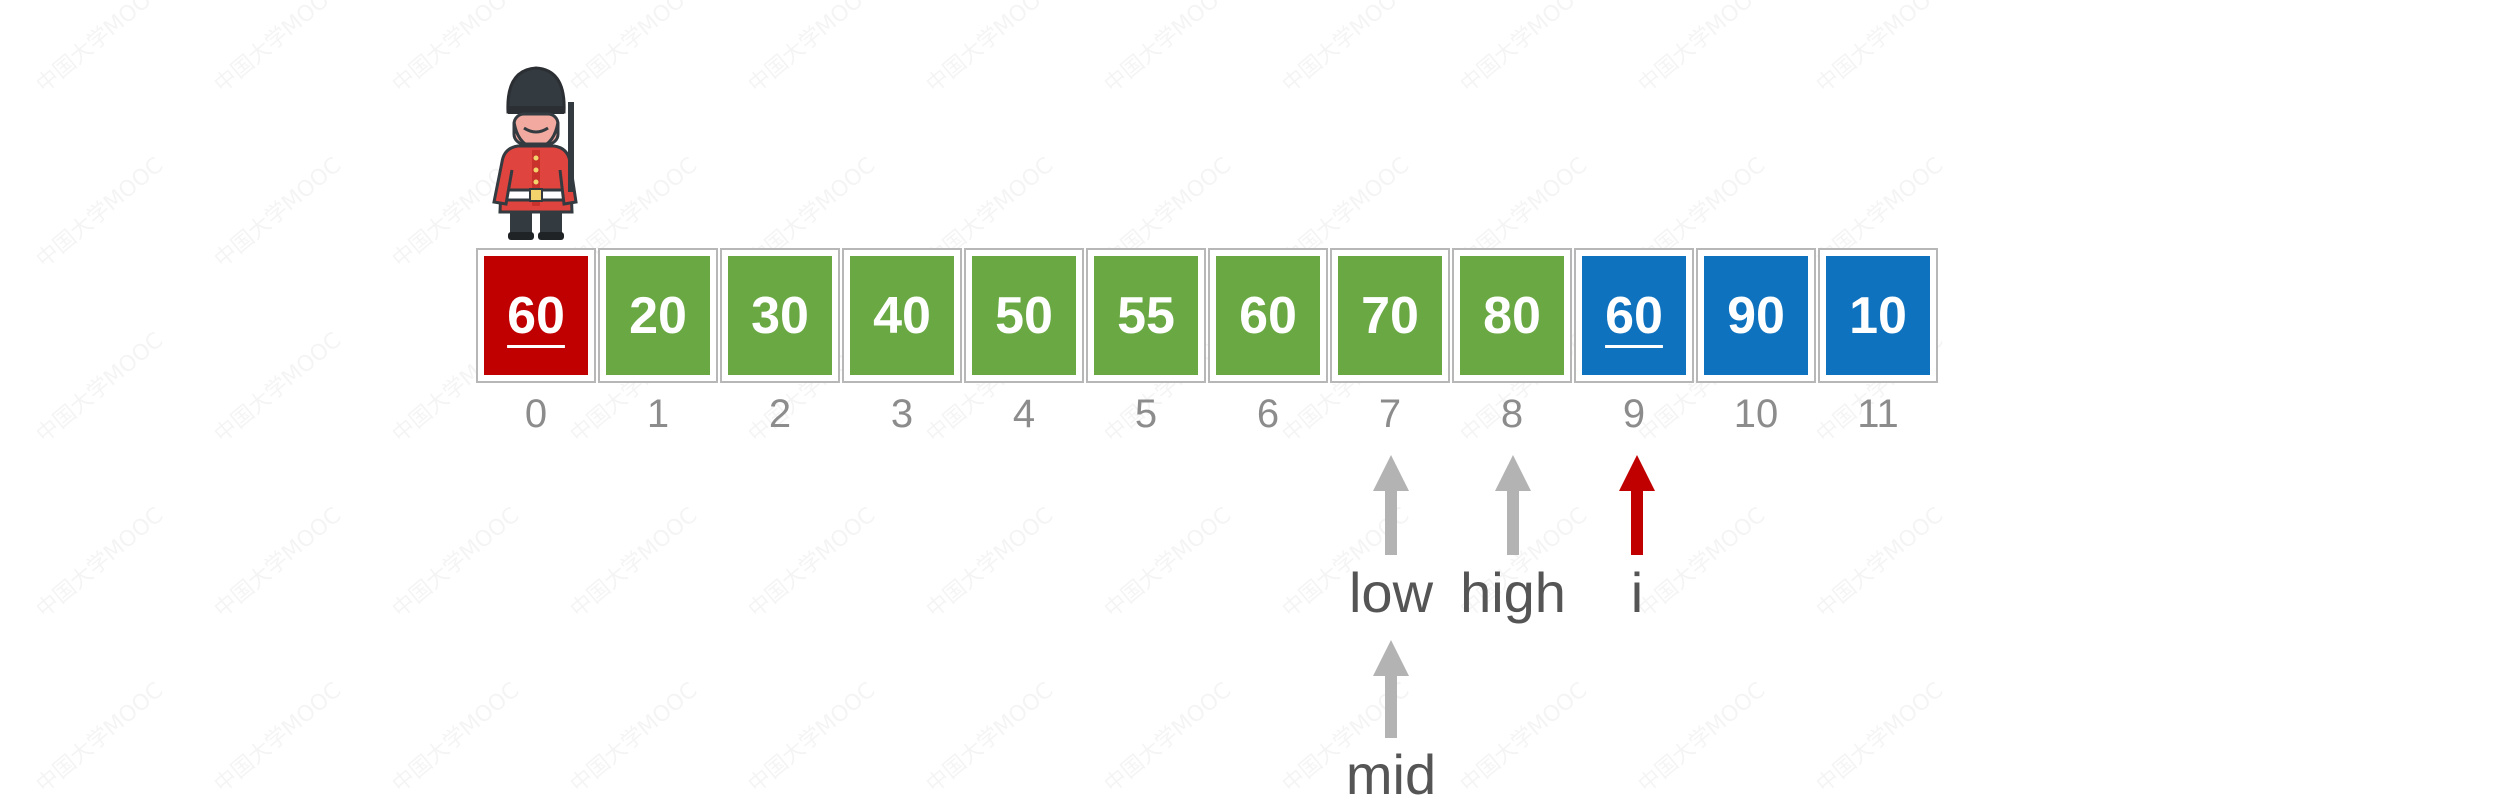 This screenshot has height=812, width=2512. Describe the element at coordinates (1391, 505) in the screenshot. I see `low-arrow` at that location.